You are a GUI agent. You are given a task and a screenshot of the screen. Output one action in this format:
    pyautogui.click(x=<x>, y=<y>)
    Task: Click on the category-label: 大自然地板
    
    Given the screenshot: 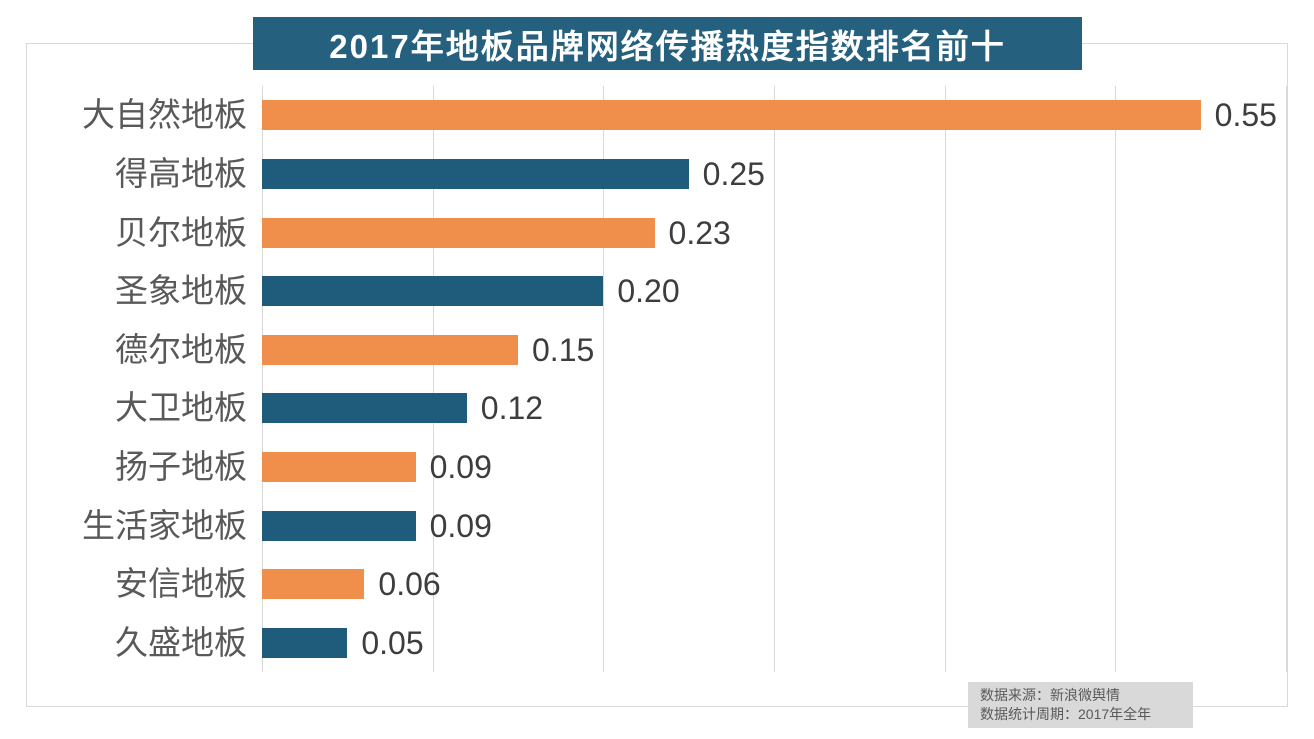 What is the action you would take?
    pyautogui.click(x=164, y=115)
    